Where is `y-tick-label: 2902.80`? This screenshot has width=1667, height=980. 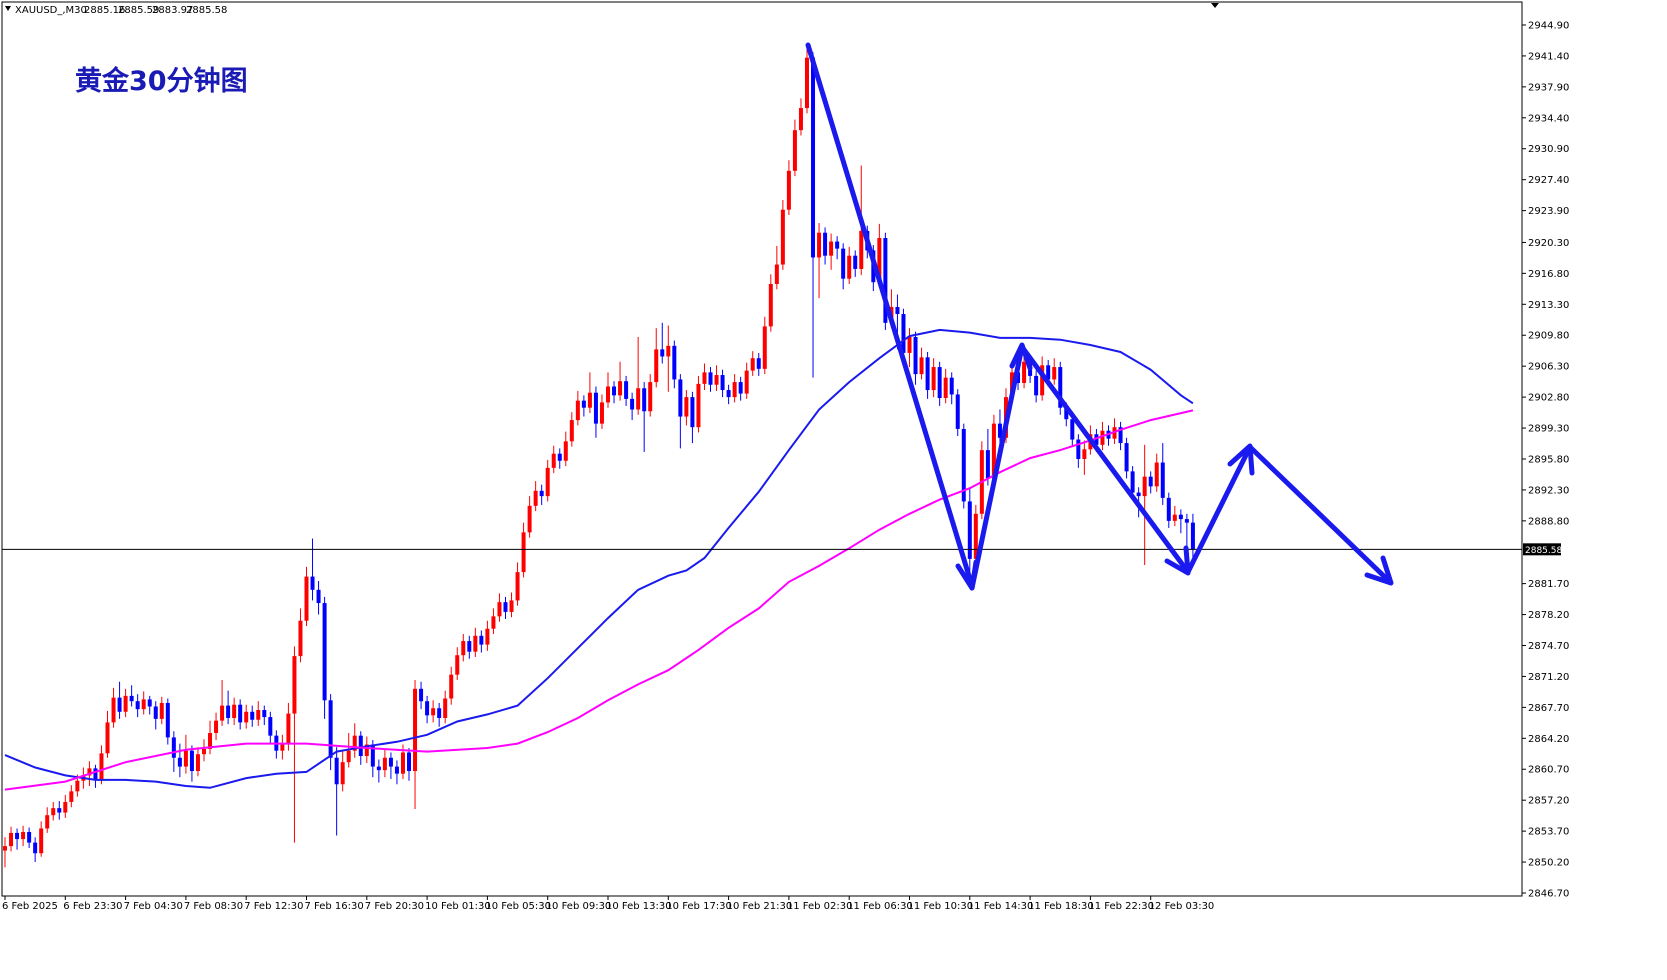
y-tick-label: 2902.80 is located at coordinates (1548, 398).